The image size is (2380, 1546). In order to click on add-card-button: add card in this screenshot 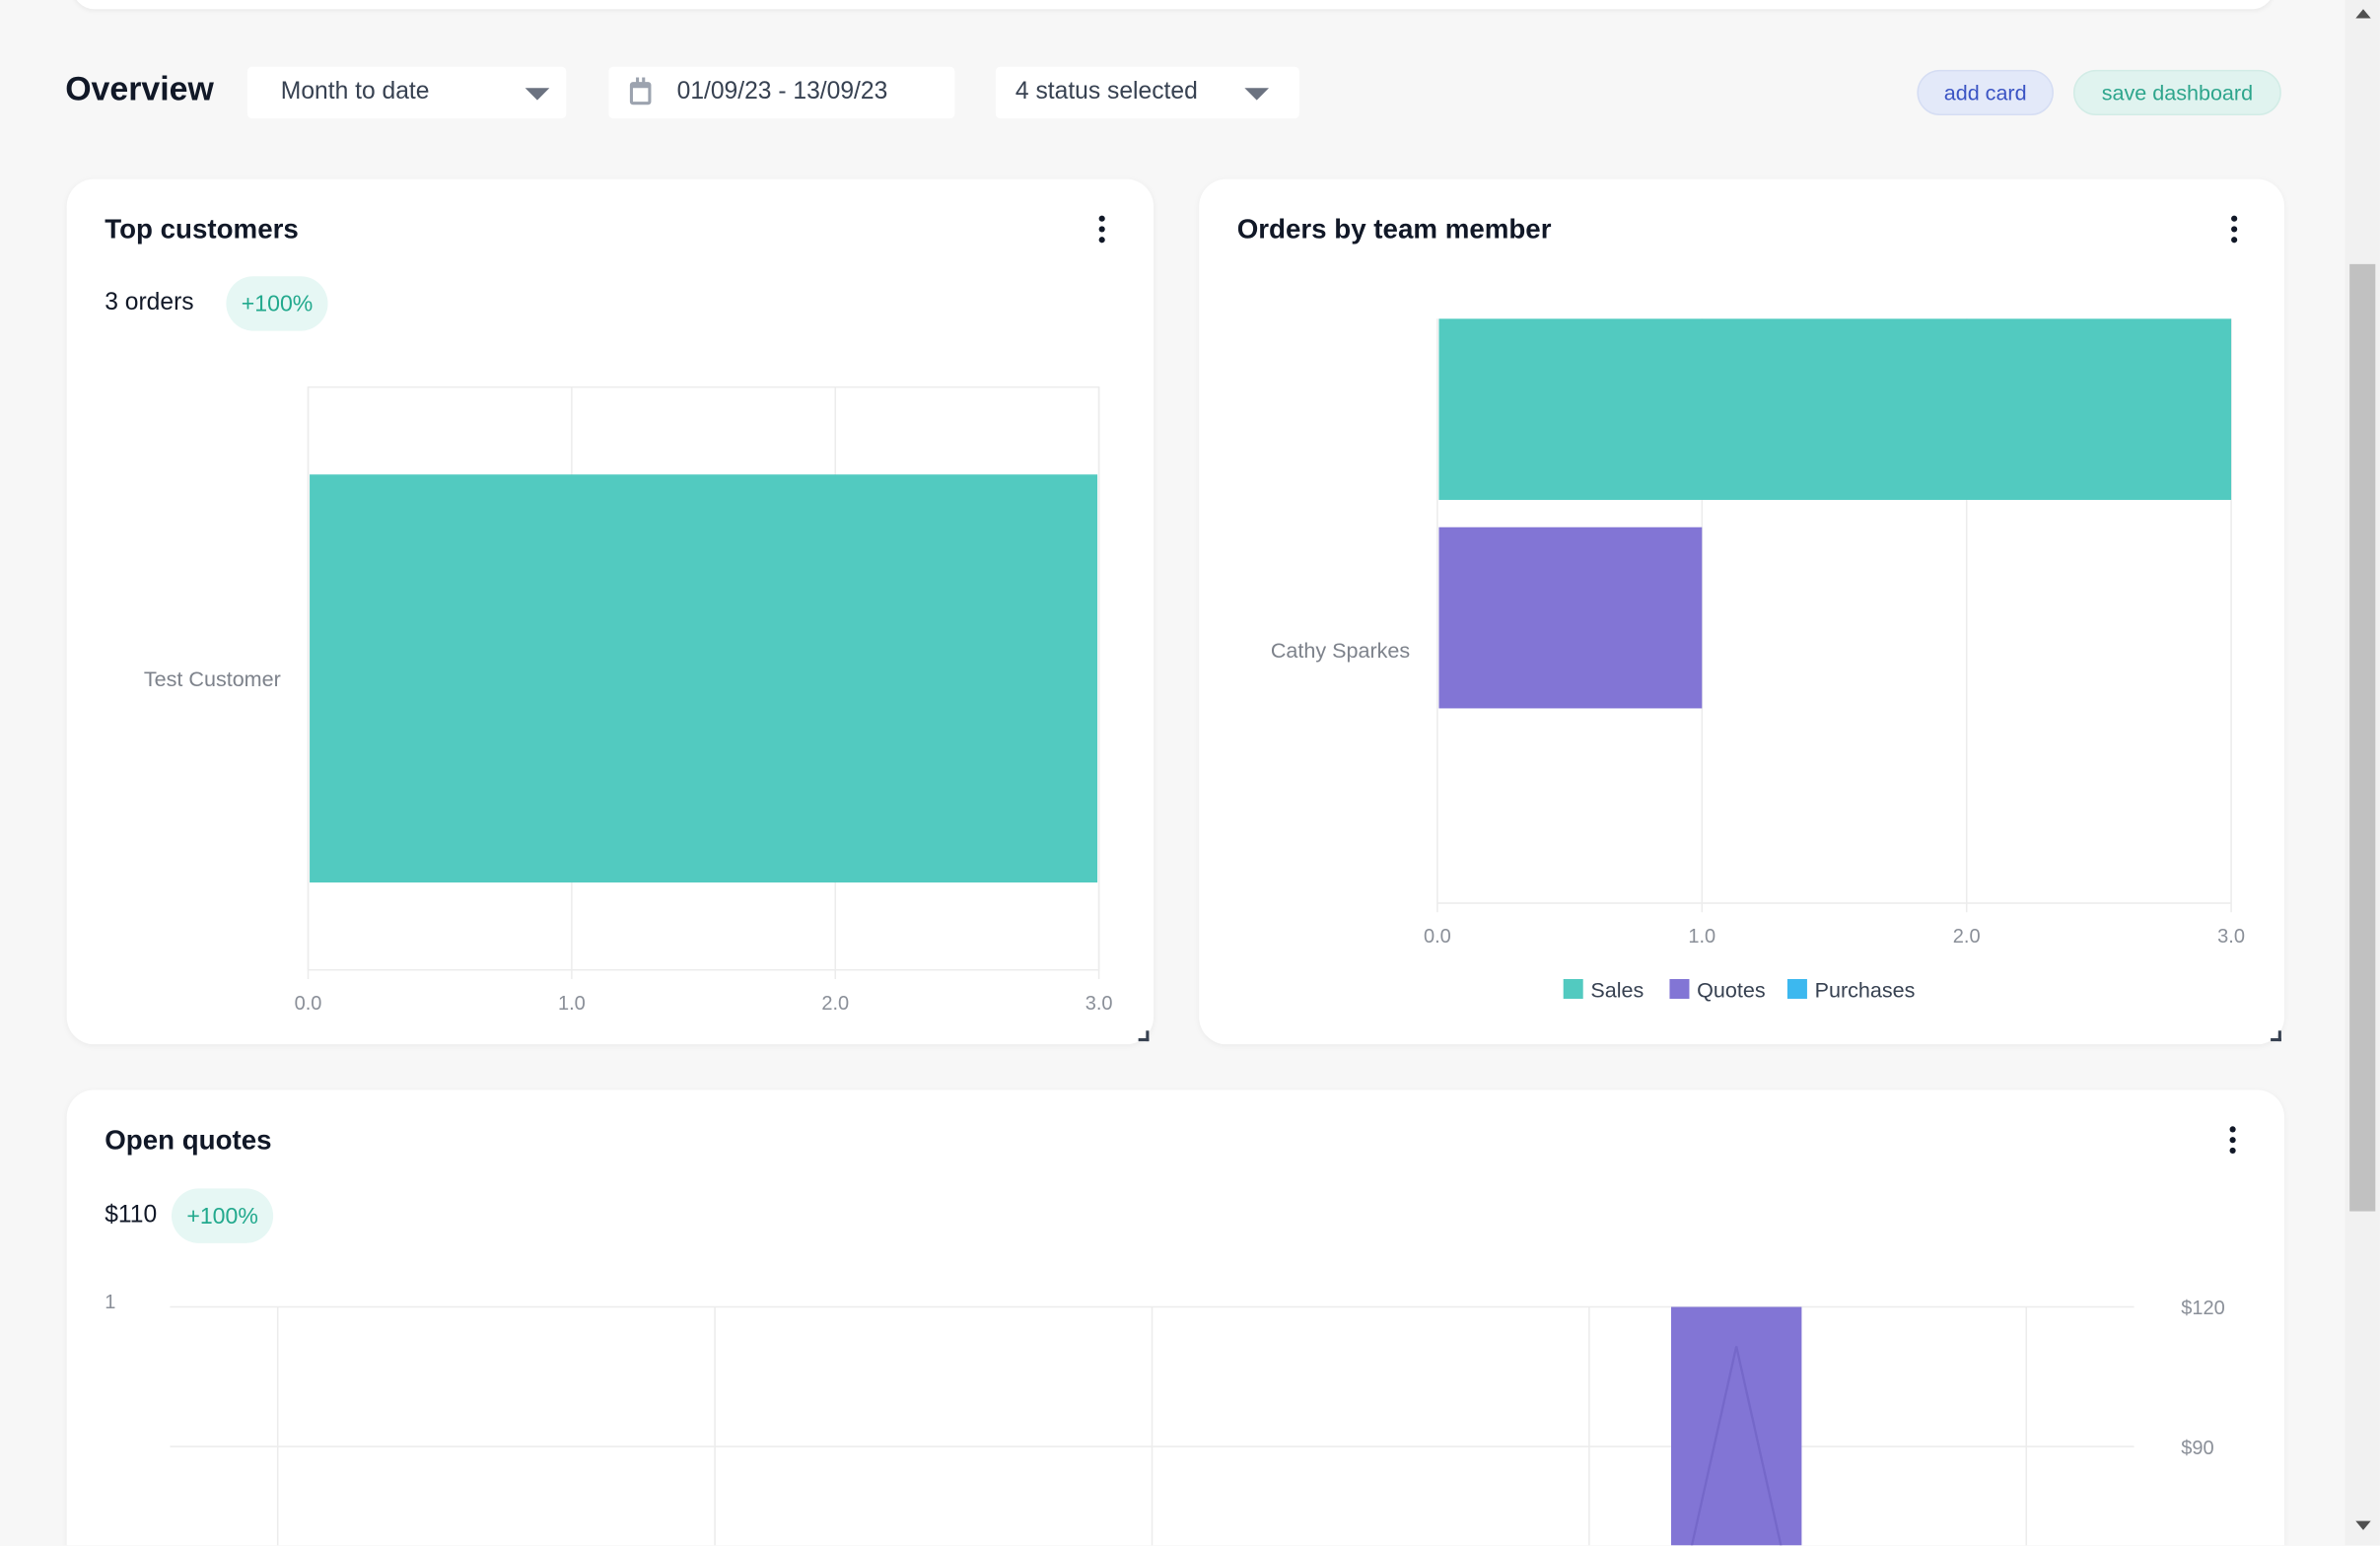, I will do `click(1985, 92)`.